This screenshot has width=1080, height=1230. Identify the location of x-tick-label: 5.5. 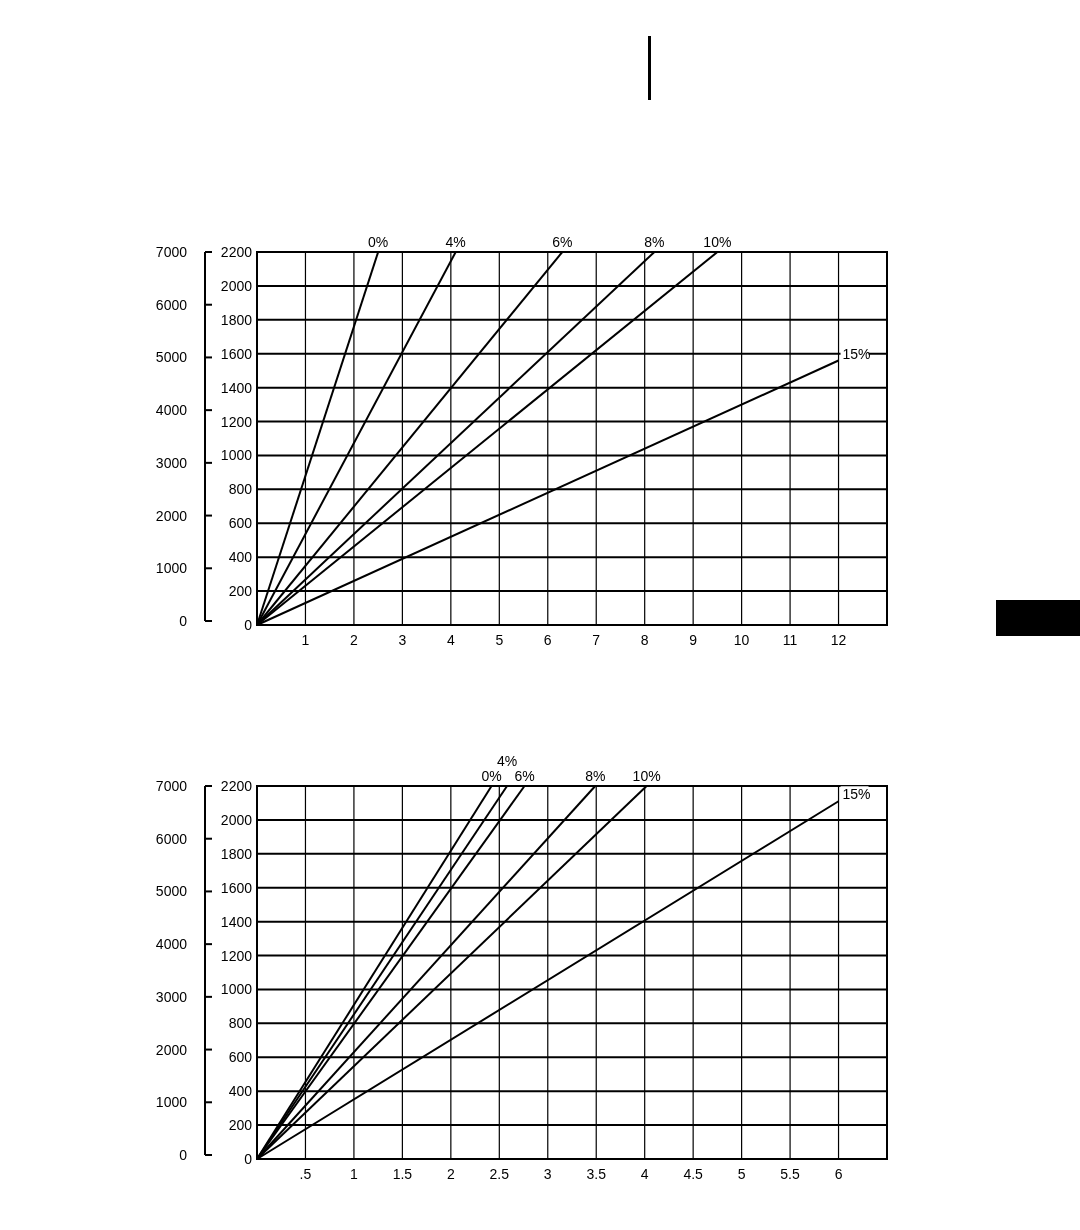
(790, 1174).